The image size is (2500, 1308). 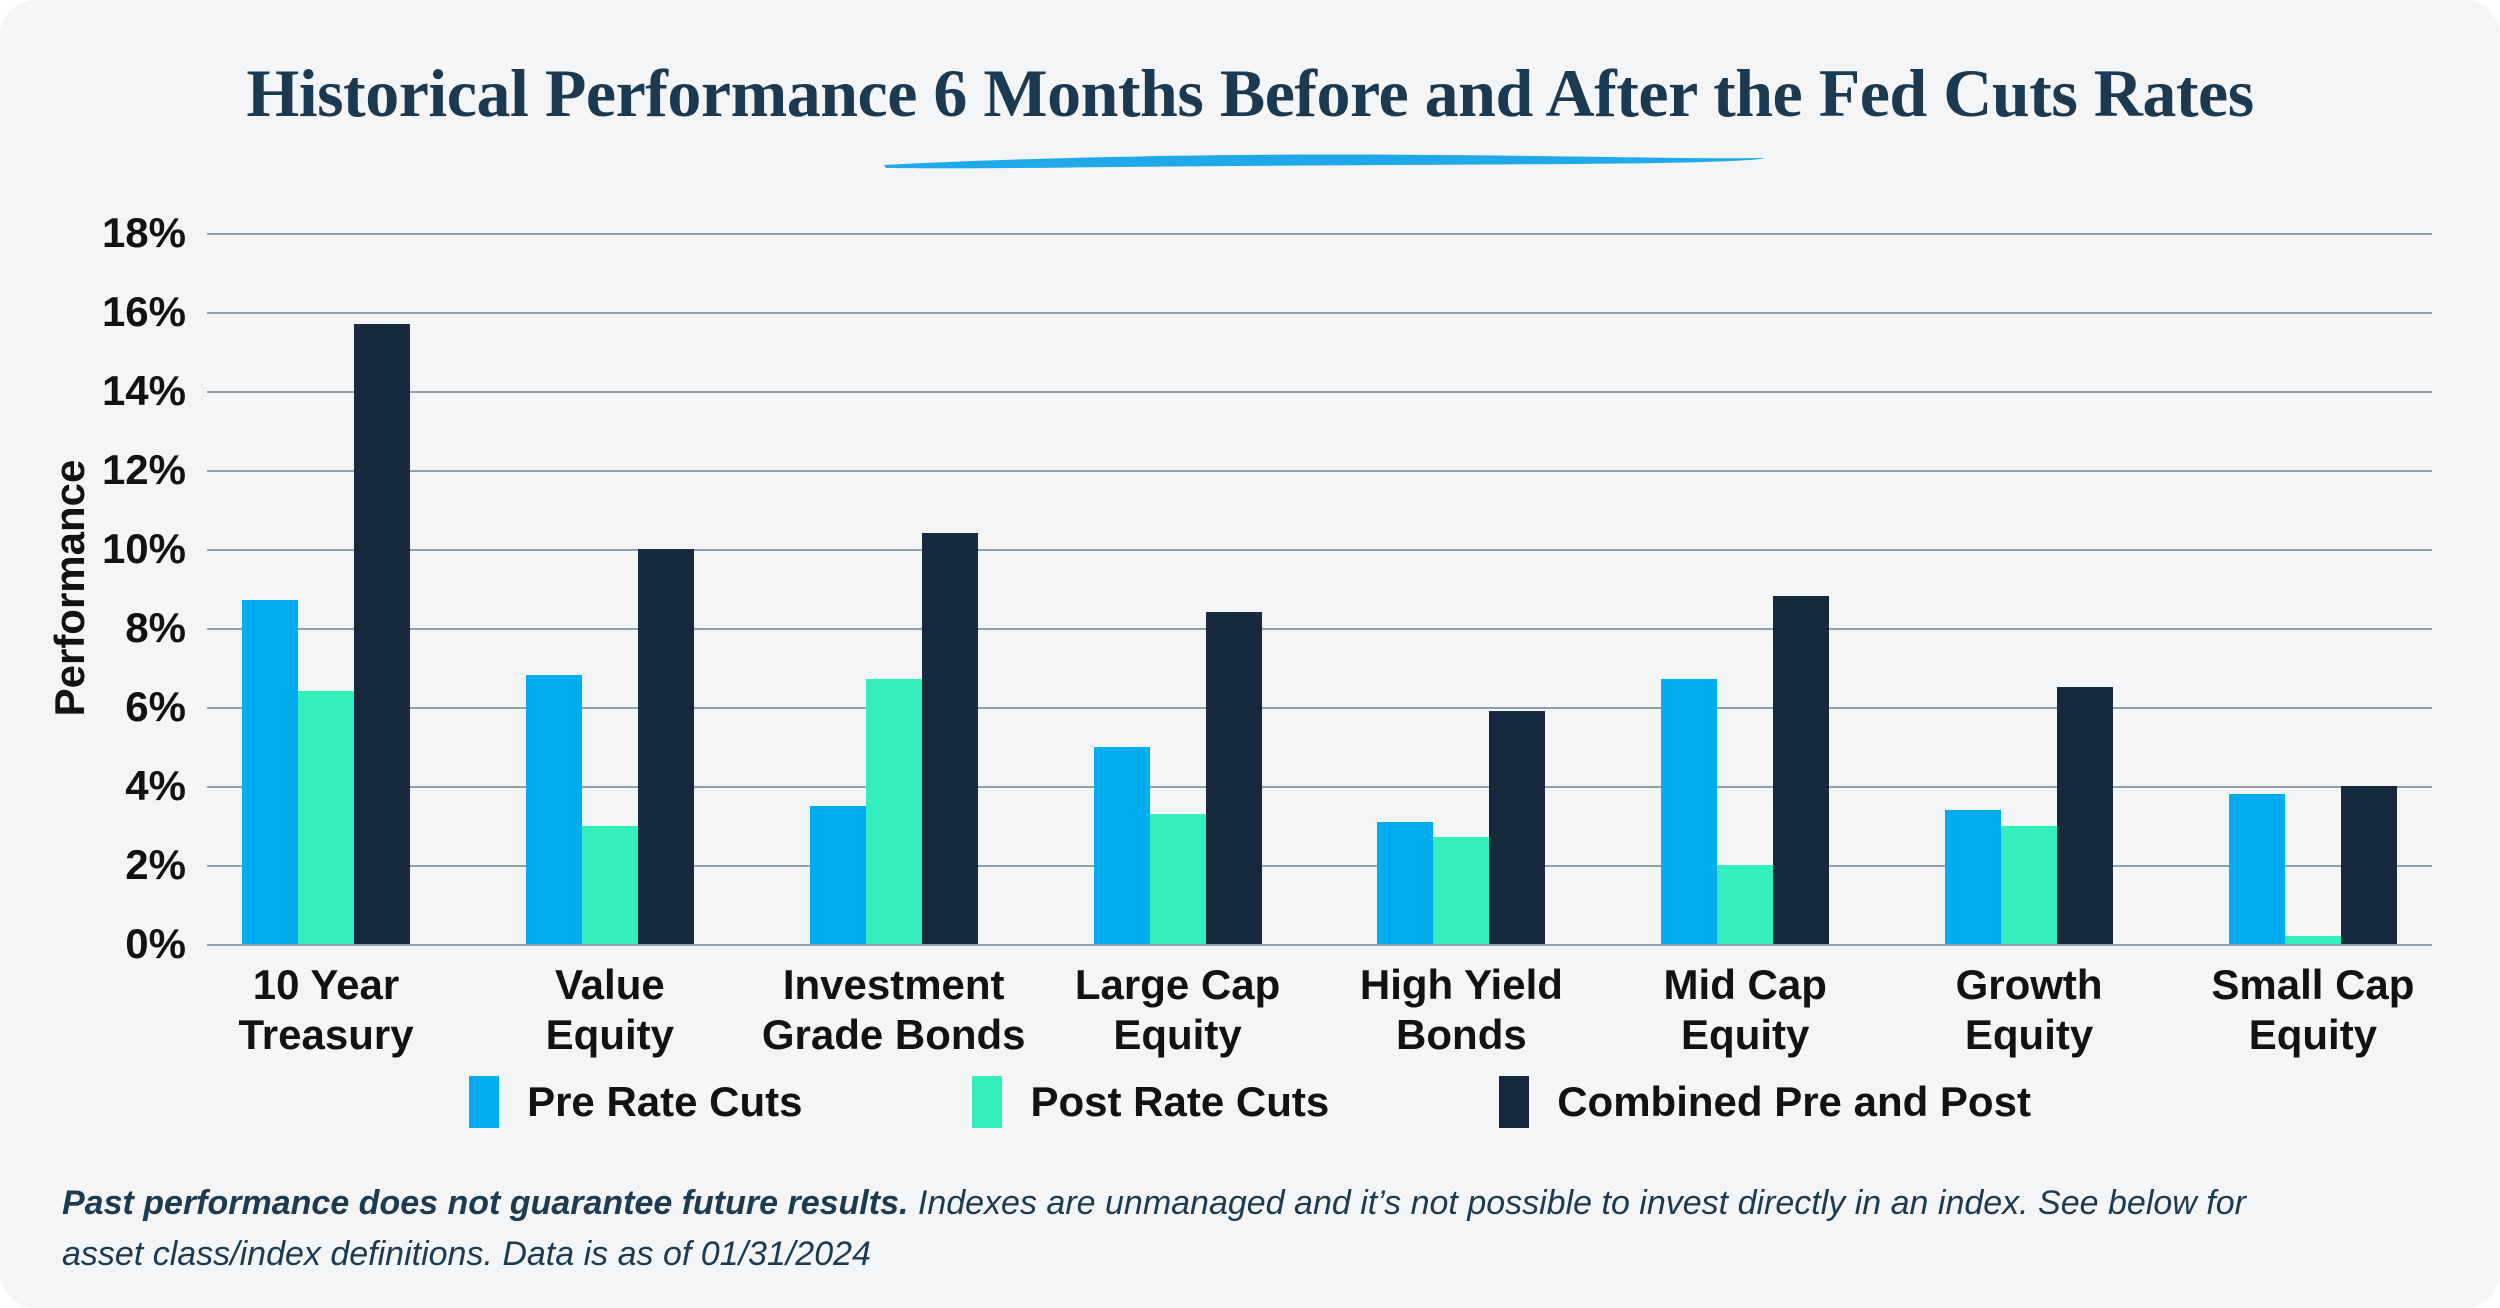 I want to click on y-axis-tick-label: 18%, so click(x=143, y=232).